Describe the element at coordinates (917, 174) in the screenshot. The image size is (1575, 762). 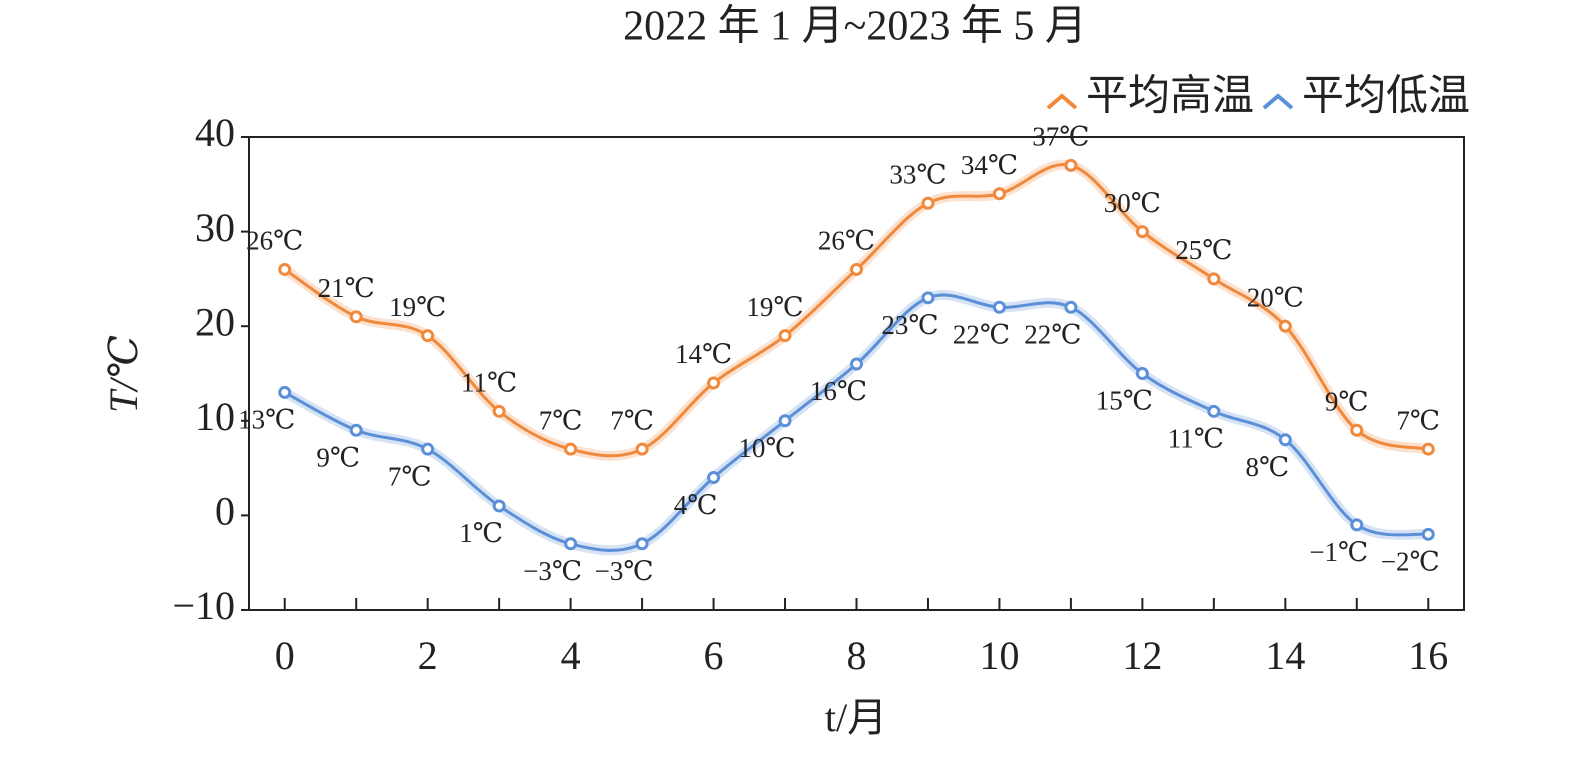
I see `value-label: 33℃` at that location.